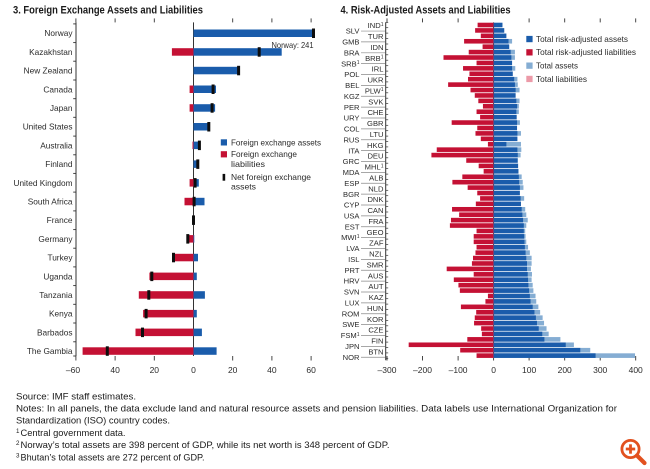  I want to click on svg-text: HUN, so click(375, 308).